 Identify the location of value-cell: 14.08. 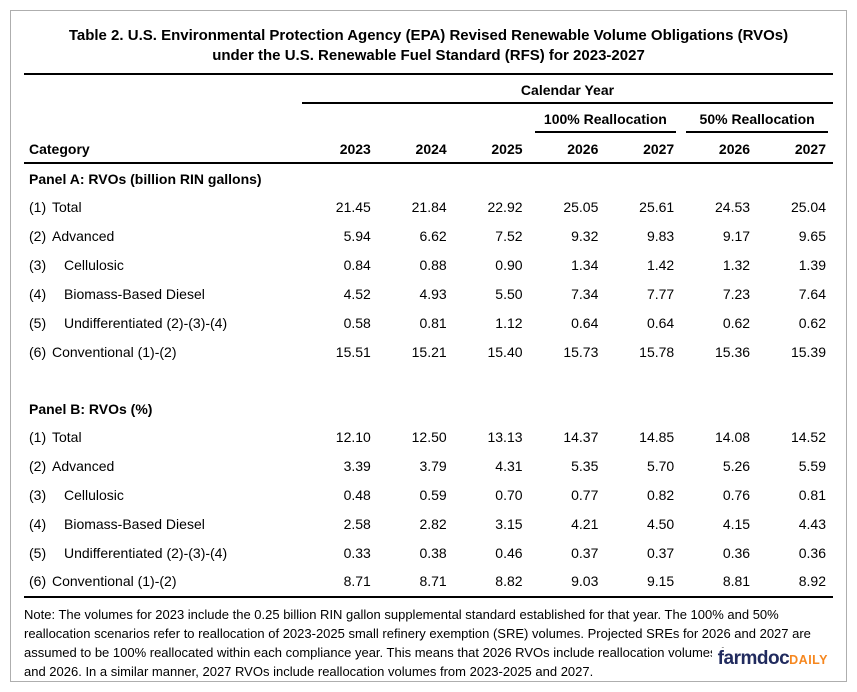
(733, 437).